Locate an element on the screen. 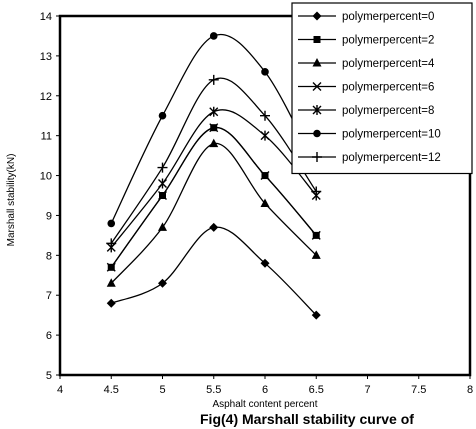 This screenshot has width=476, height=429. y-tick-label: 7 is located at coordinates (49, 296).